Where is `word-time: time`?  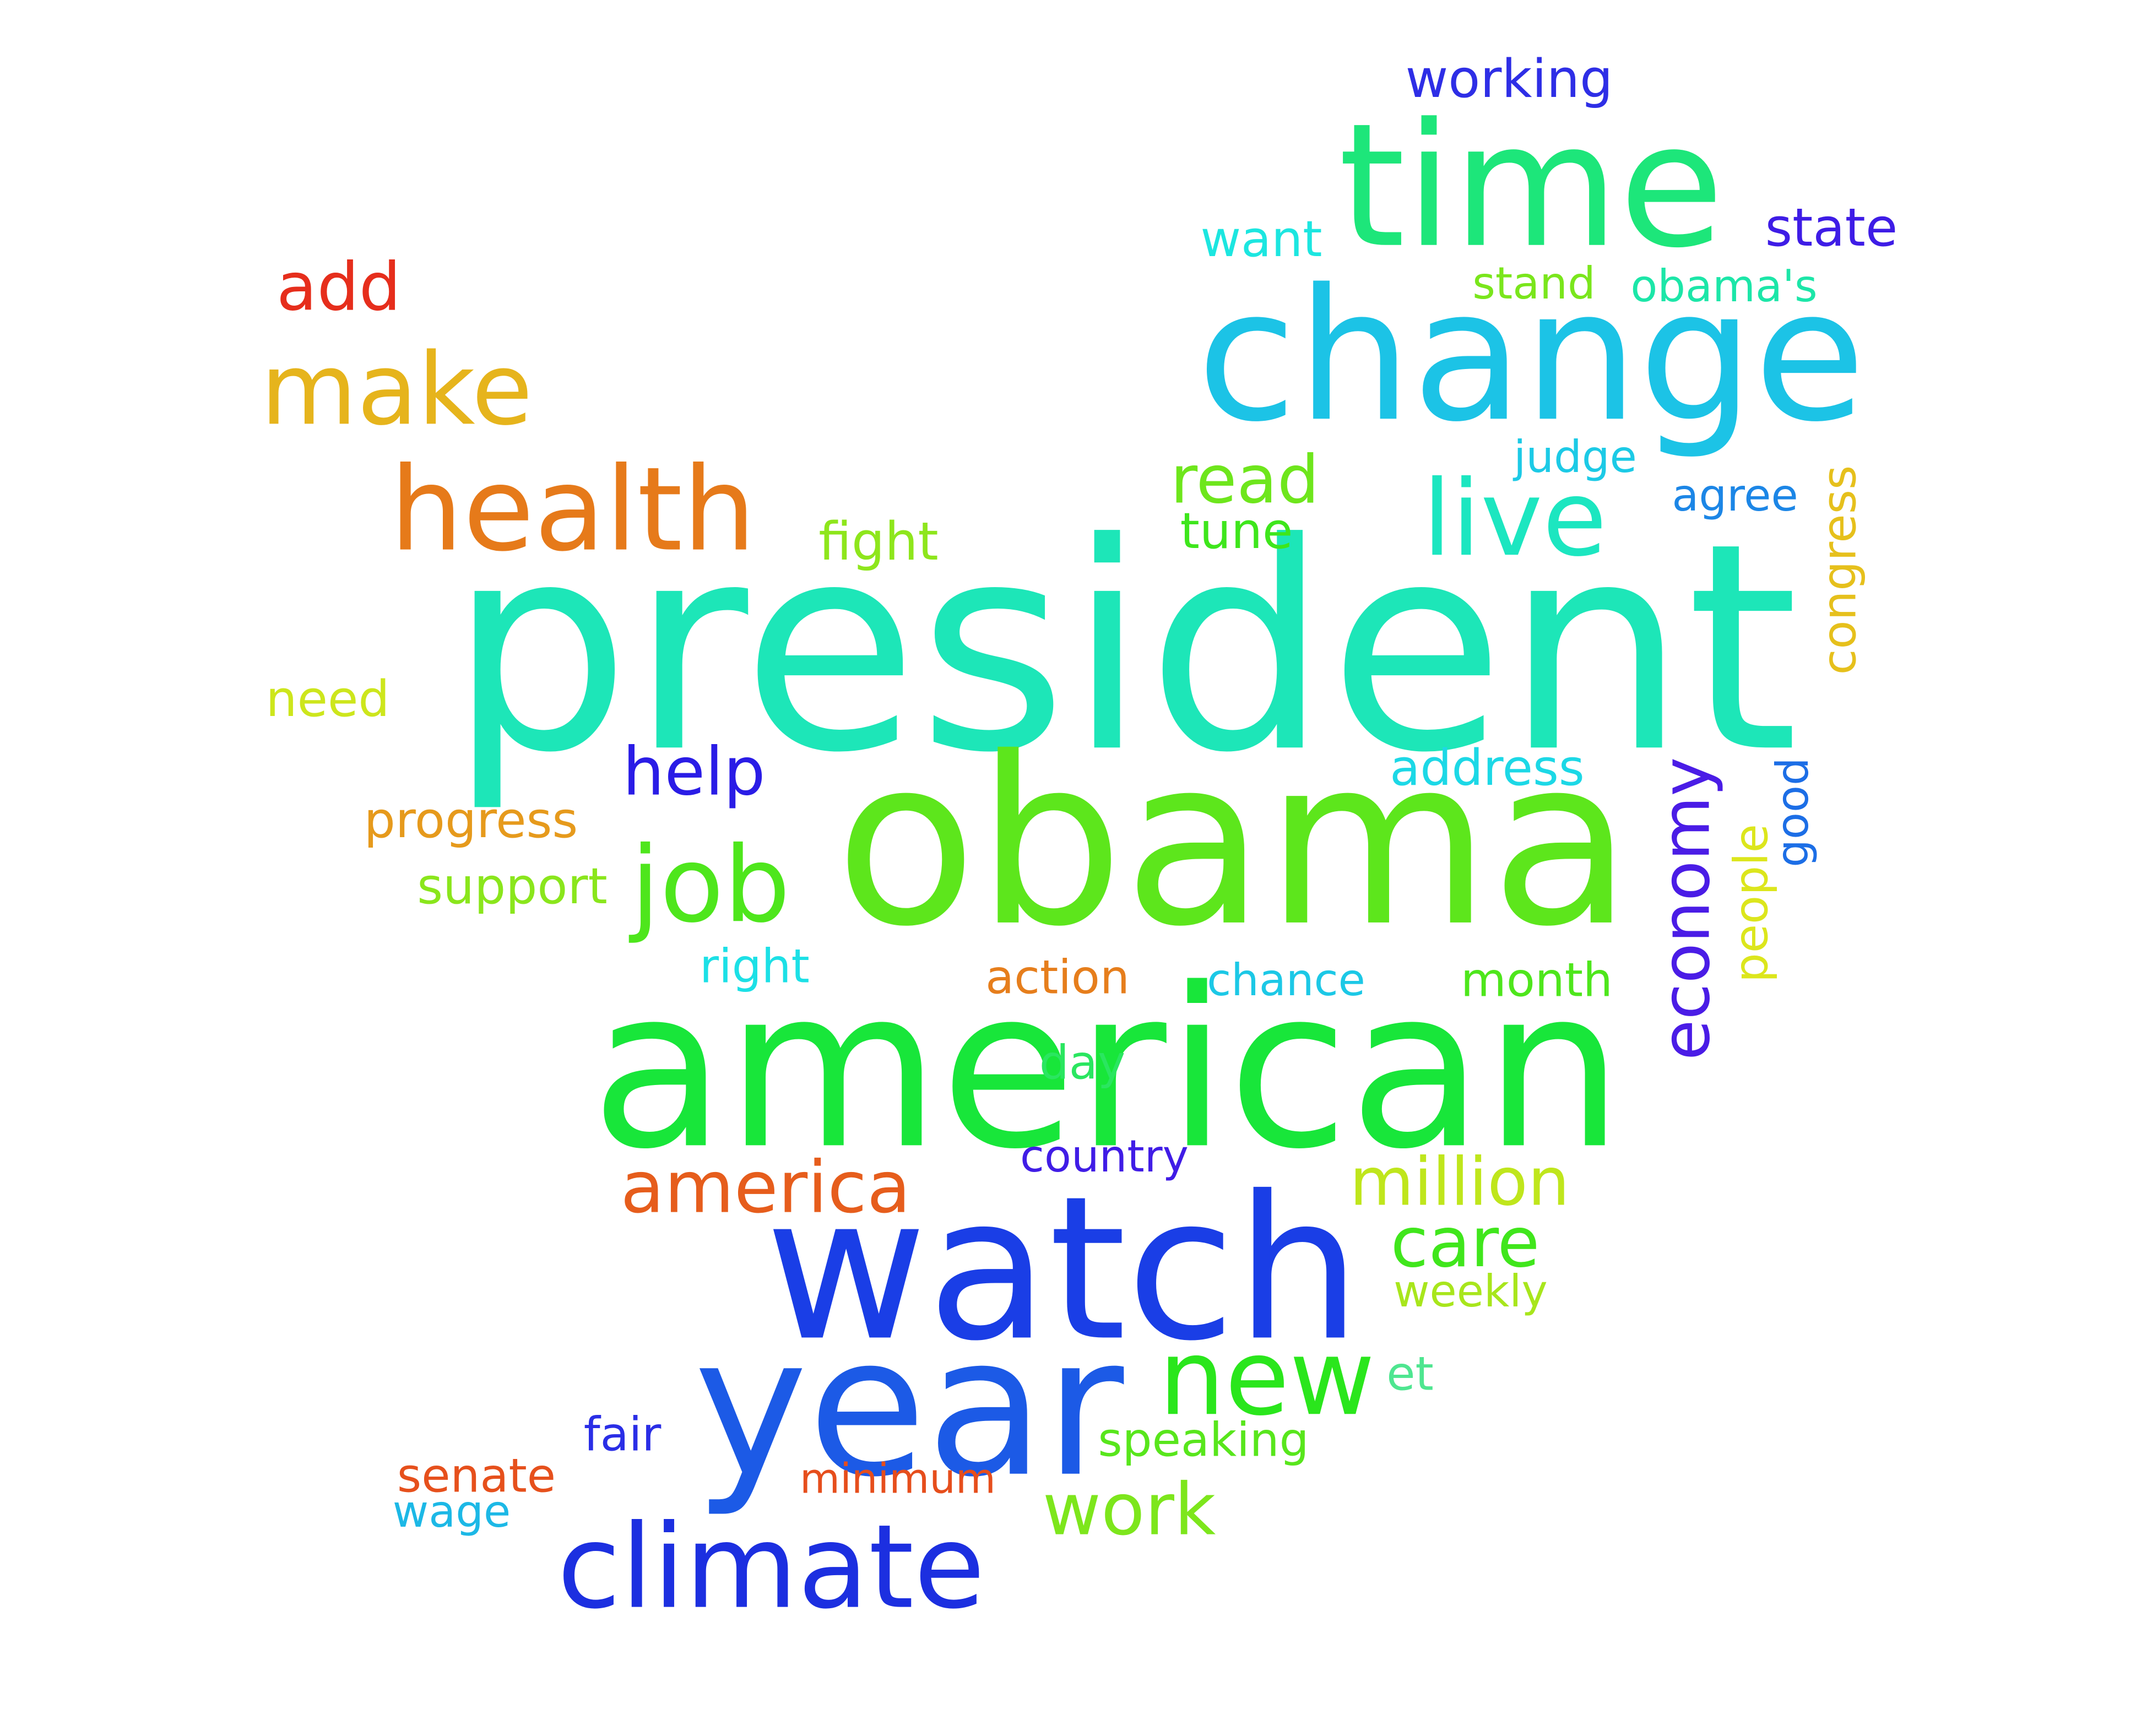 word-time: time is located at coordinates (1531, 187).